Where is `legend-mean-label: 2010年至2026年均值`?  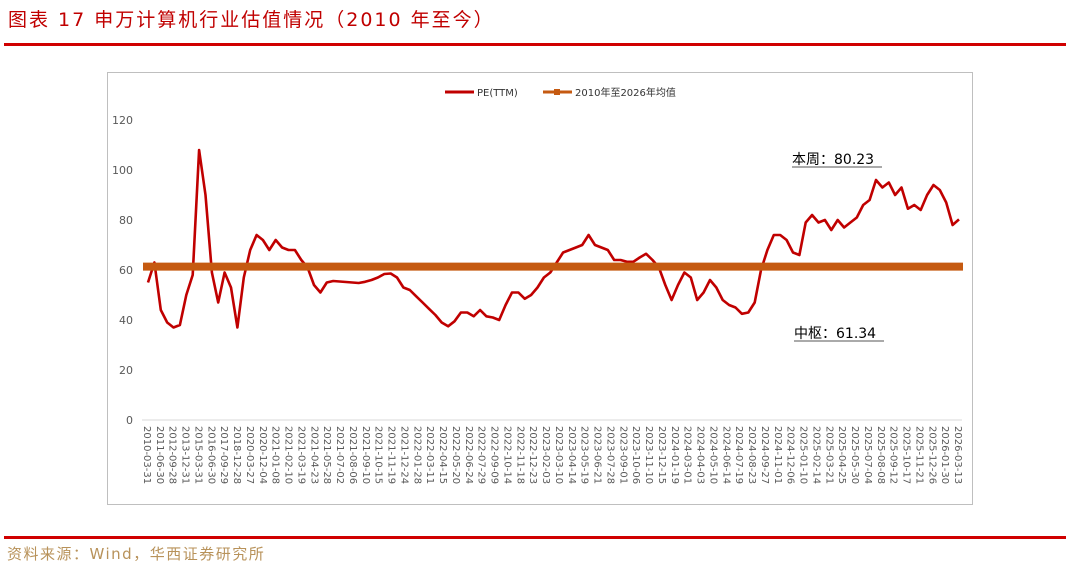
legend-mean-label: 2010年至2026年均值 is located at coordinates (625, 92).